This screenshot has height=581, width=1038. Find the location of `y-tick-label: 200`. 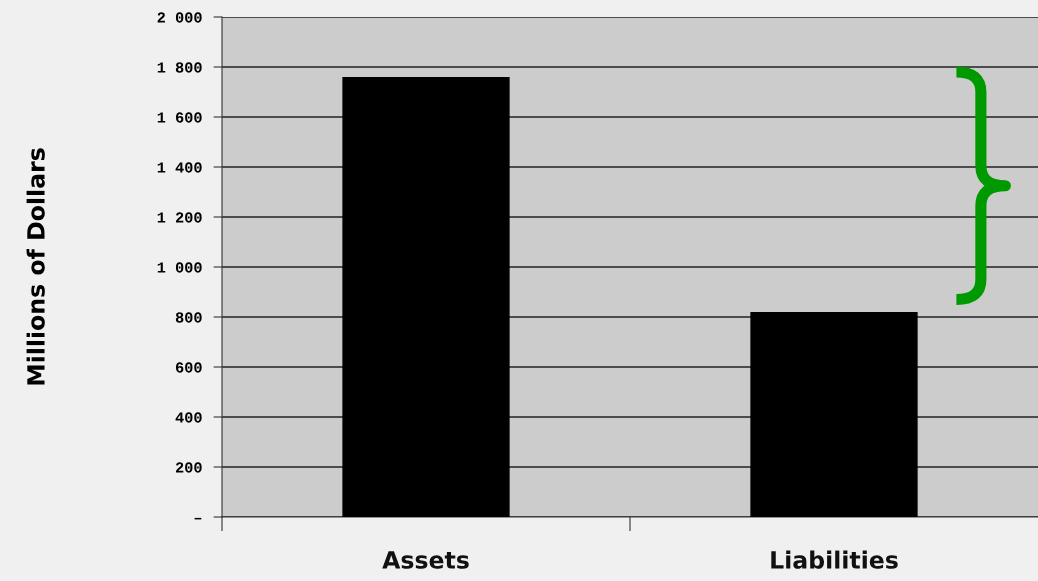

y-tick-label: 200 is located at coordinates (188, 467).